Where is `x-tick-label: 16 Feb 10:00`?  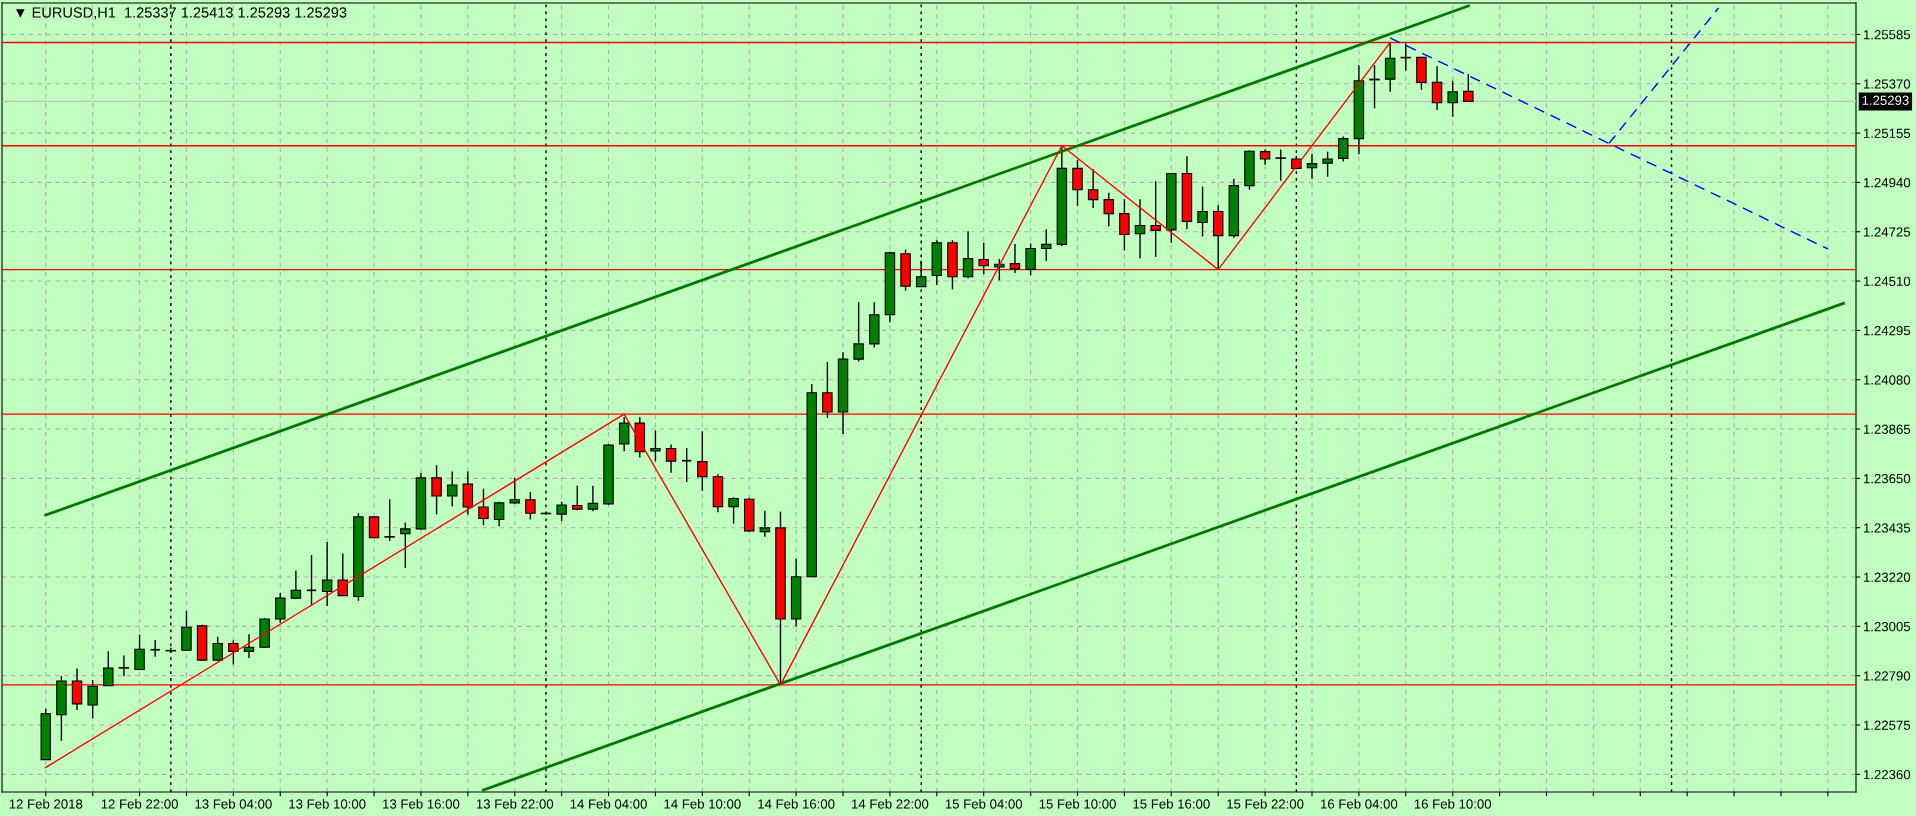
x-tick-label: 16 Feb 10:00 is located at coordinates (1453, 803).